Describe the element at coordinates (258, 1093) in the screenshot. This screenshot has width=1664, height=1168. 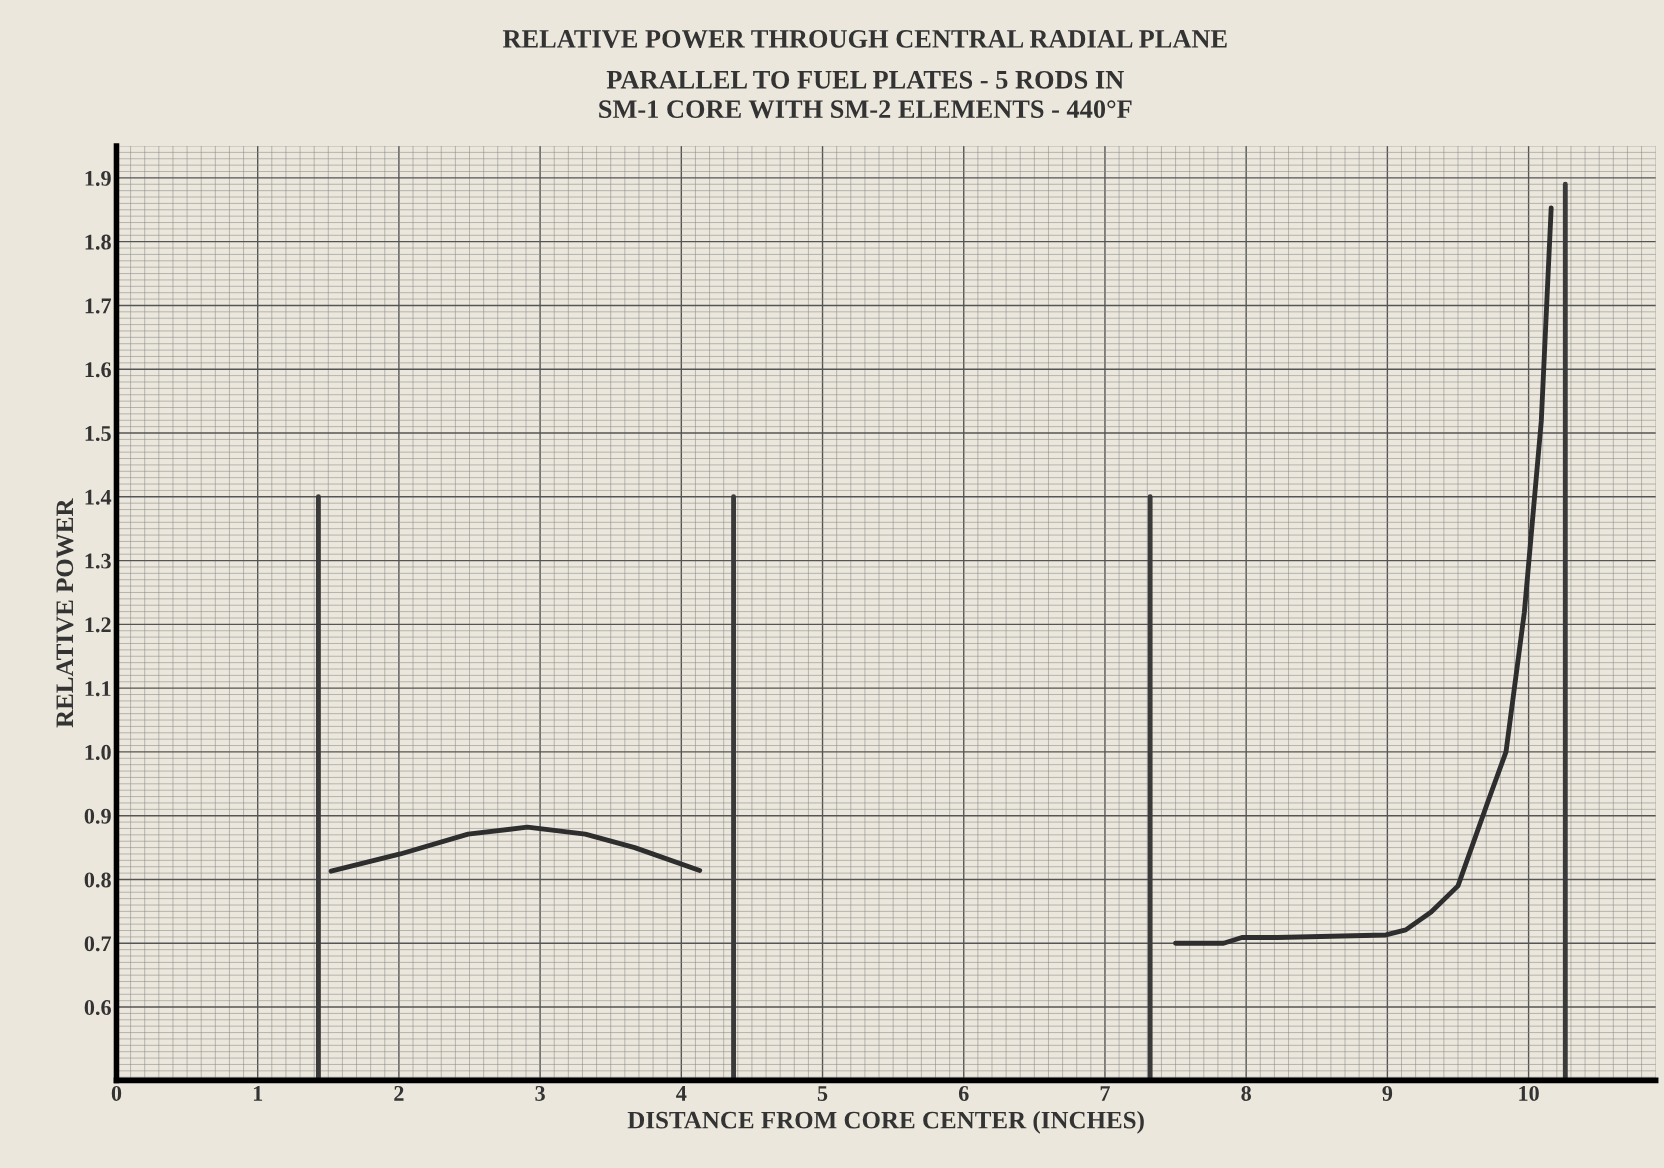
I see `x-tick-label: 1` at that location.